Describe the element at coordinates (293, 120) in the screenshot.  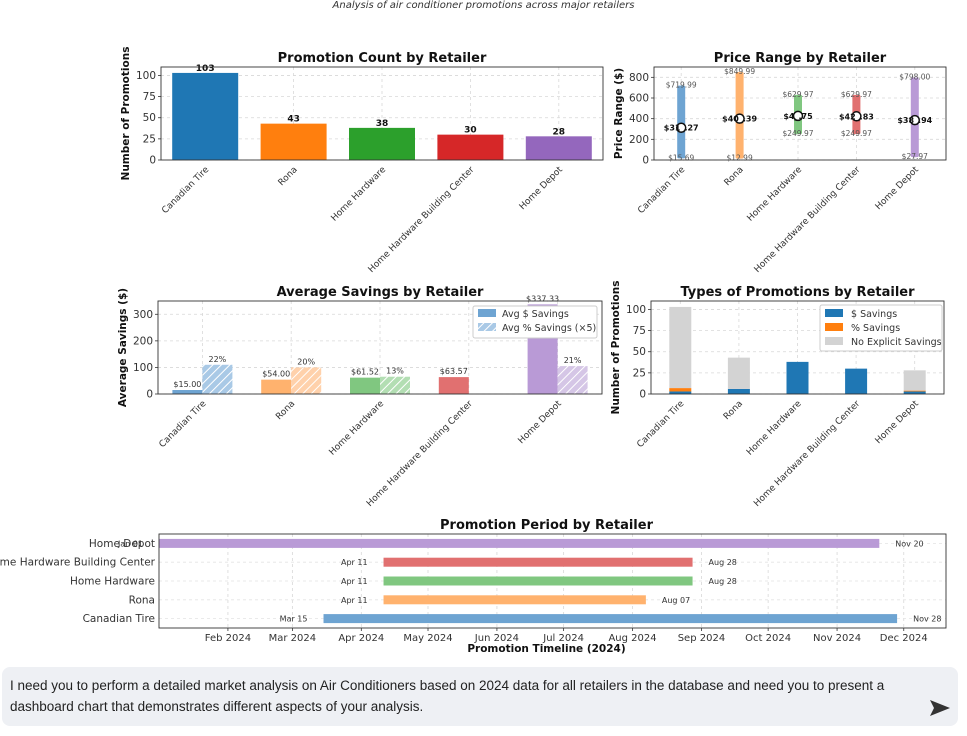
I see `data-label: 43` at that location.